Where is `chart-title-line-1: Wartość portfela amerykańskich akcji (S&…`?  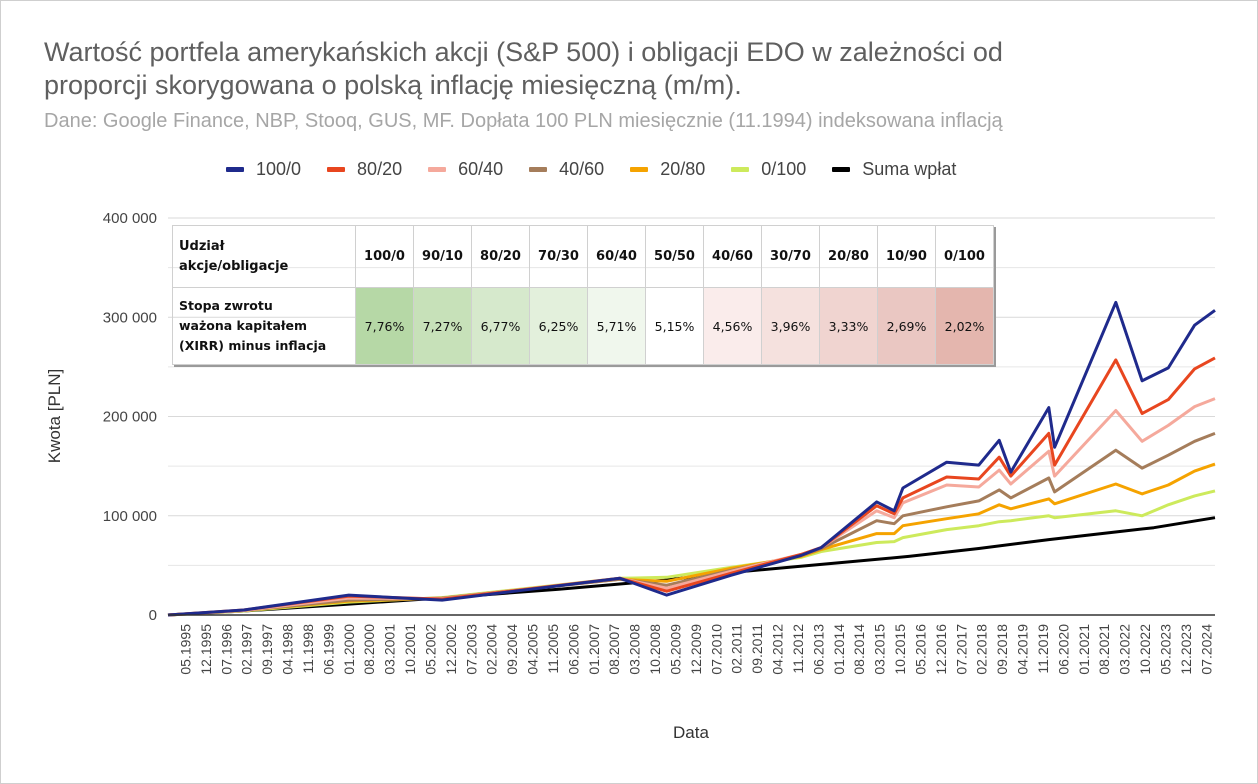
chart-title-line-1: Wartość portfela amerykańskich akcji (S&… is located at coordinates (523, 52).